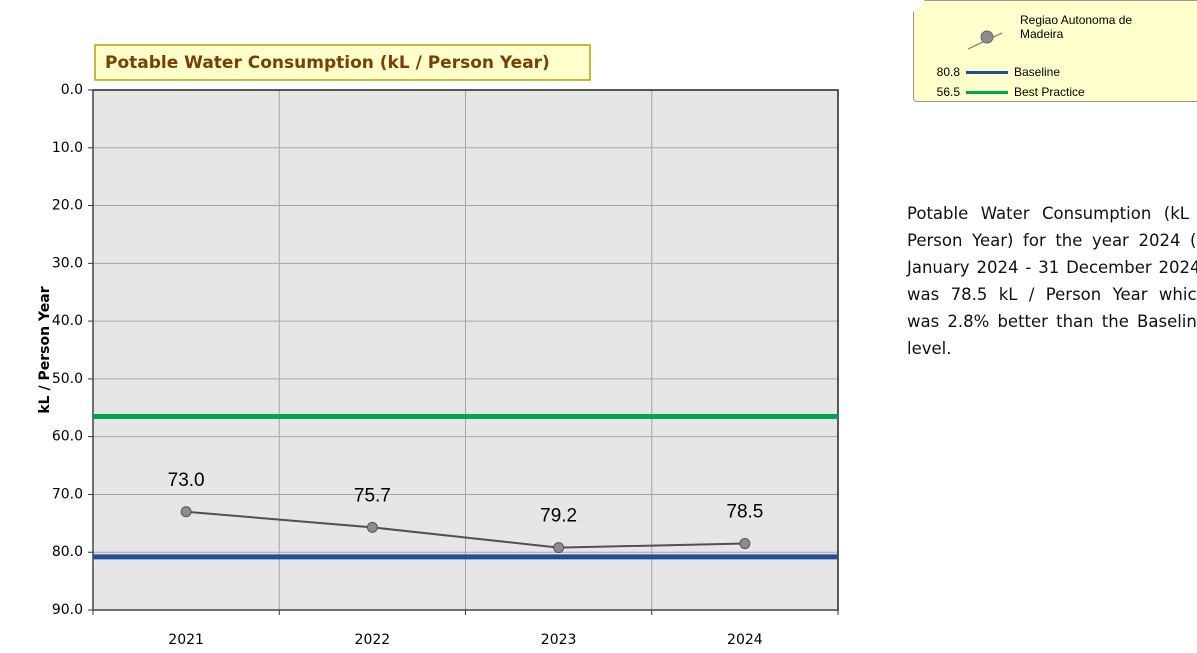 The image size is (1197, 653). What do you see at coordinates (465, 529) in the screenshot?
I see `series-line` at bounding box center [465, 529].